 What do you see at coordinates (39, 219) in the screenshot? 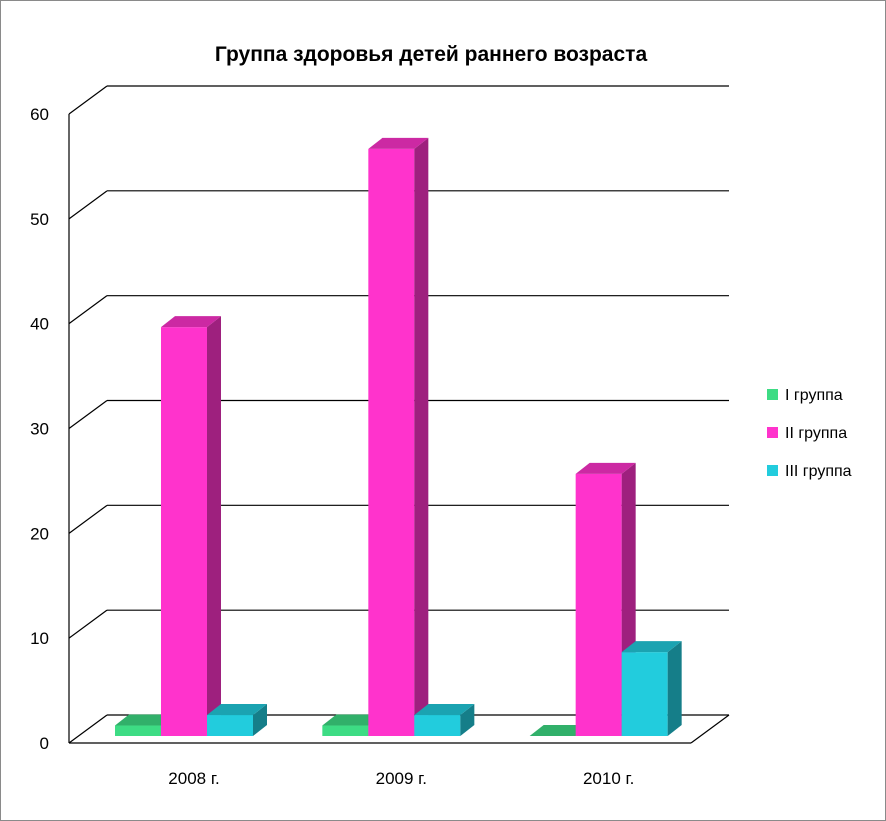
I see `y-tick-label: 50` at bounding box center [39, 219].